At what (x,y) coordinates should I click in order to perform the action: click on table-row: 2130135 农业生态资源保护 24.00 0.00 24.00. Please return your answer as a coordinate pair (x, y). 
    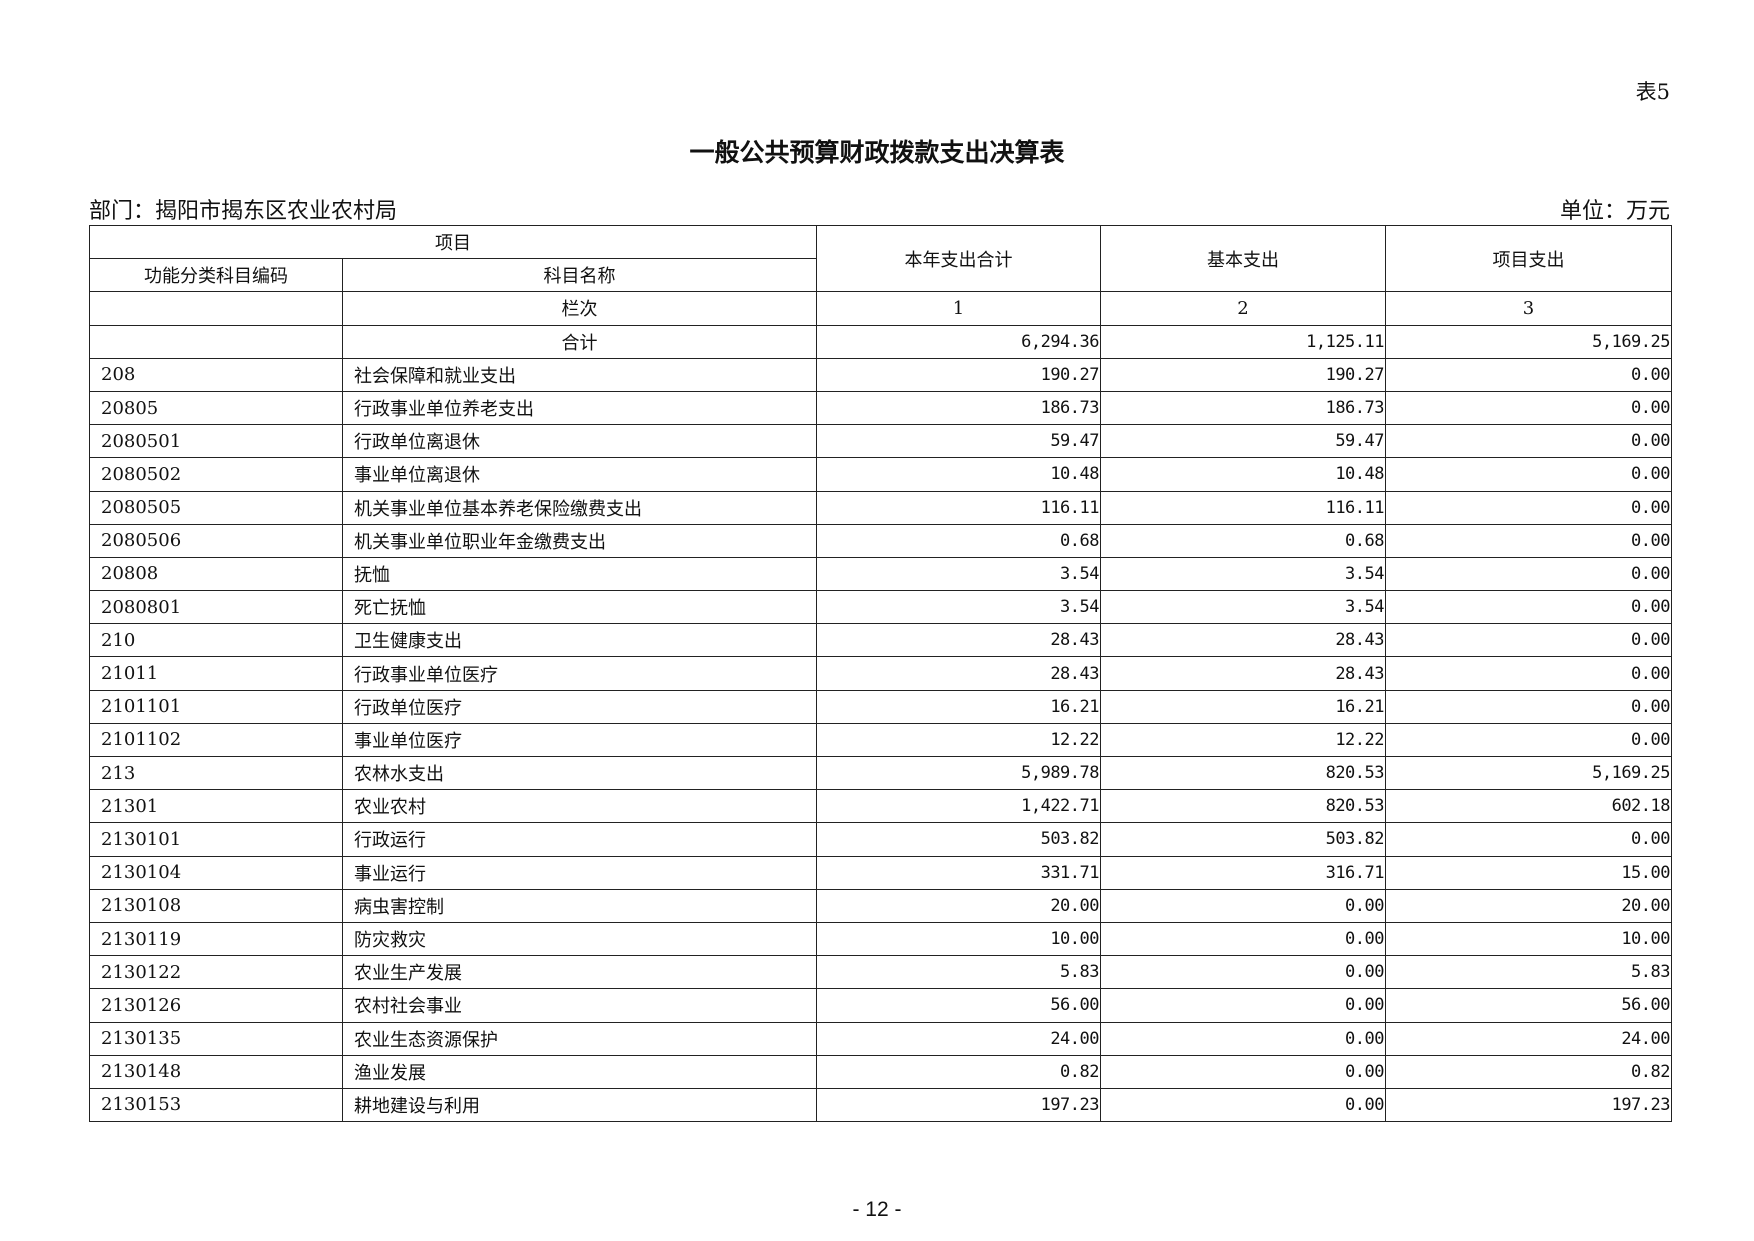
    Looking at the image, I should click on (880, 1038).